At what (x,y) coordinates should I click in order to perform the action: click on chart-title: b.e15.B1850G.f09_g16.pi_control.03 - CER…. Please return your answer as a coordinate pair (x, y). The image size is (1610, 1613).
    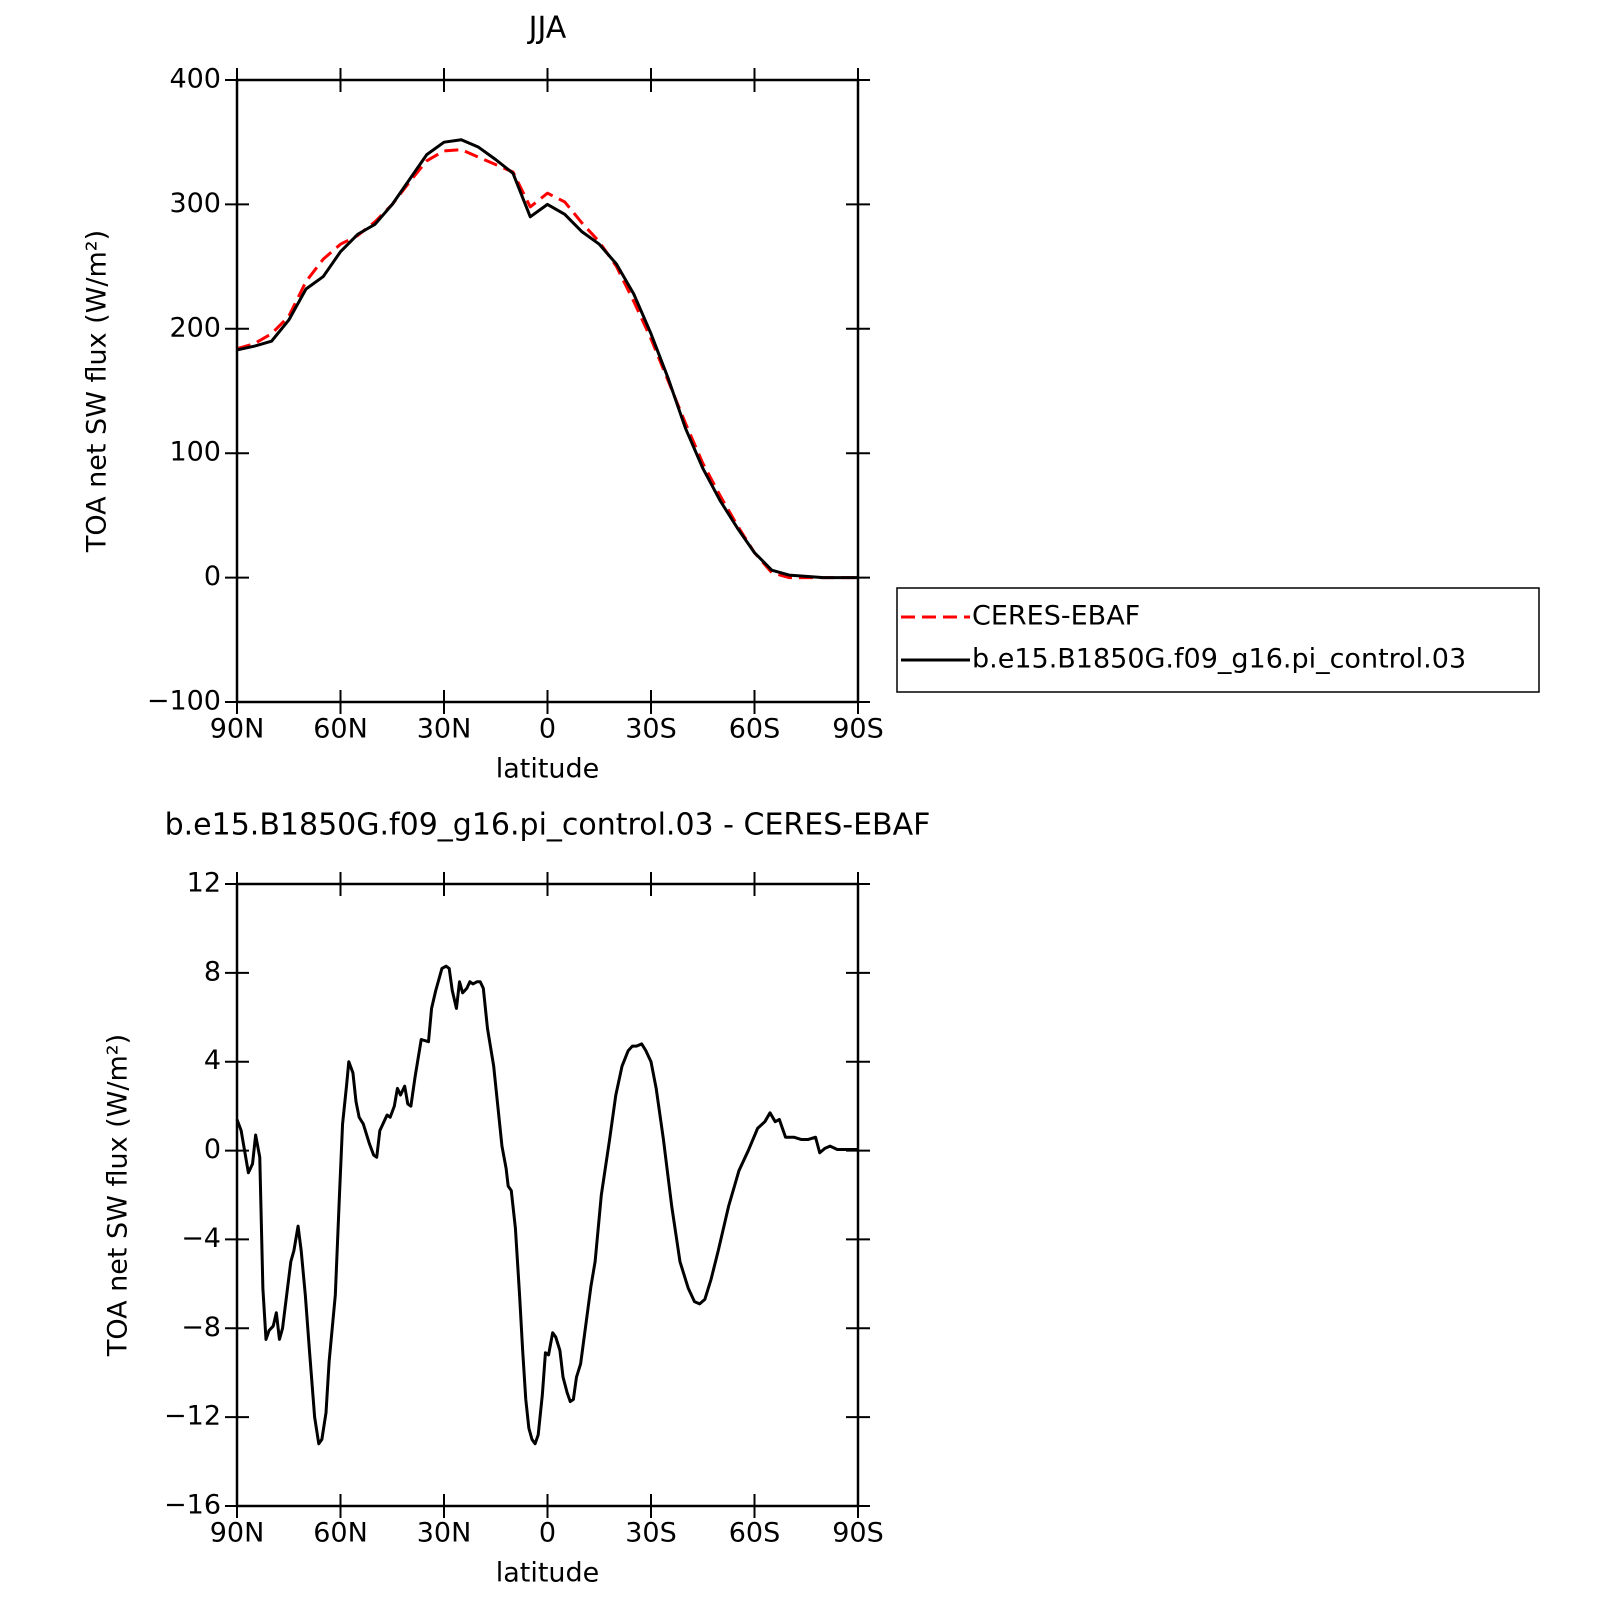
    Looking at the image, I should click on (548, 825).